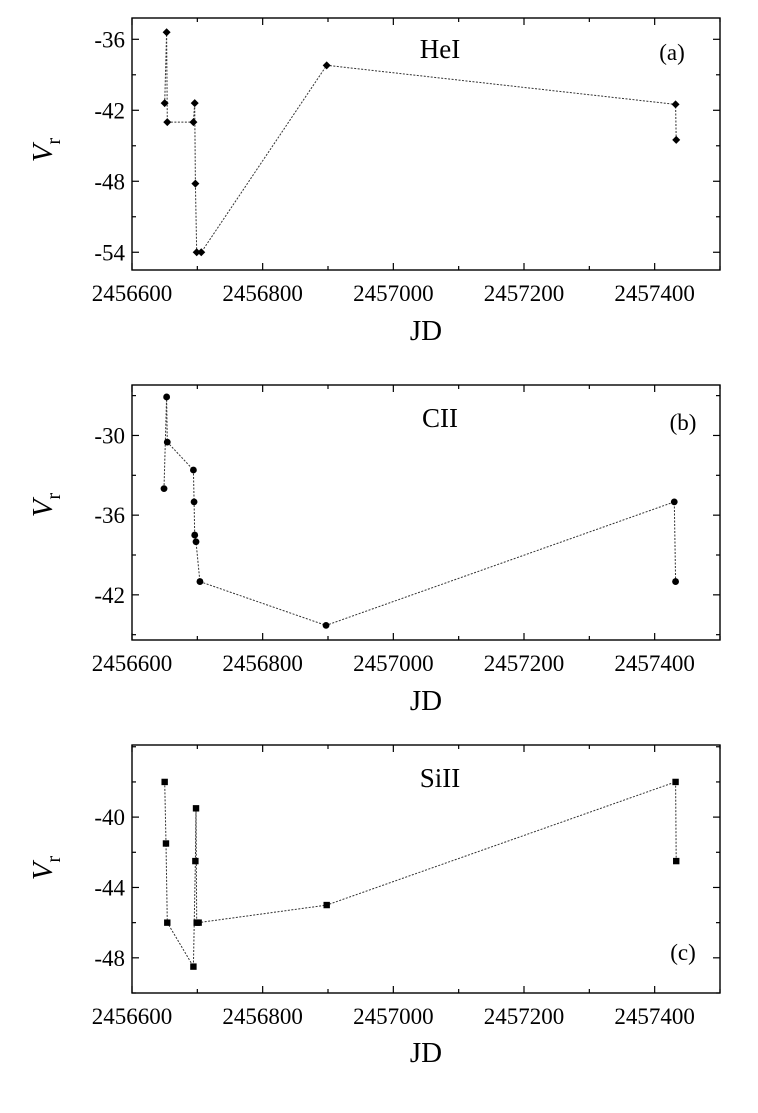 The height and width of the screenshot is (1113, 758). Describe the element at coordinates (109, 817) in the screenshot. I see `y-tick-label: -40` at that location.